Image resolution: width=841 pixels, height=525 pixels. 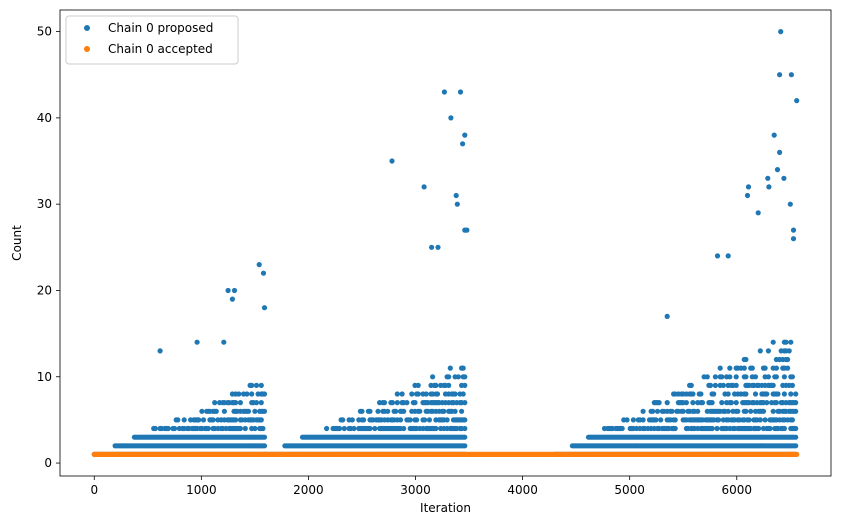 I want to click on y-tick-label: 30, so click(x=44, y=204).